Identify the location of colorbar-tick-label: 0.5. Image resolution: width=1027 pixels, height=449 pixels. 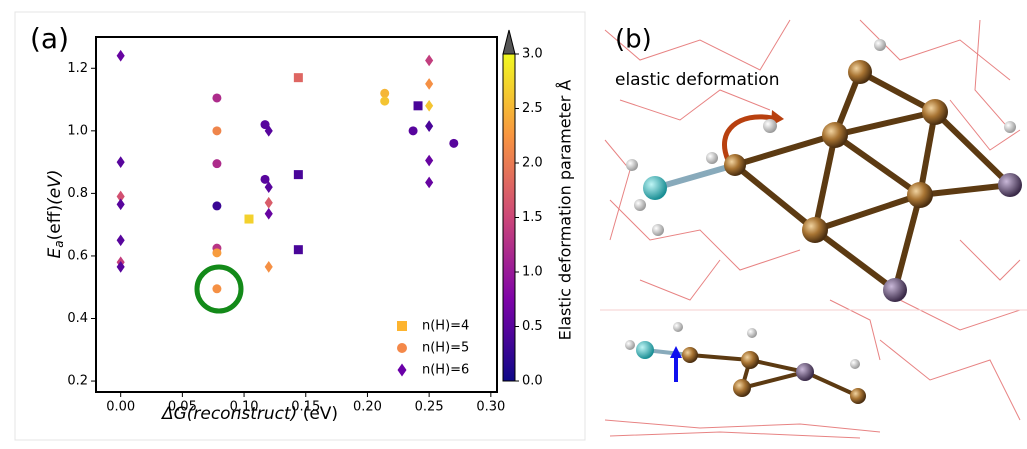
(532, 326).